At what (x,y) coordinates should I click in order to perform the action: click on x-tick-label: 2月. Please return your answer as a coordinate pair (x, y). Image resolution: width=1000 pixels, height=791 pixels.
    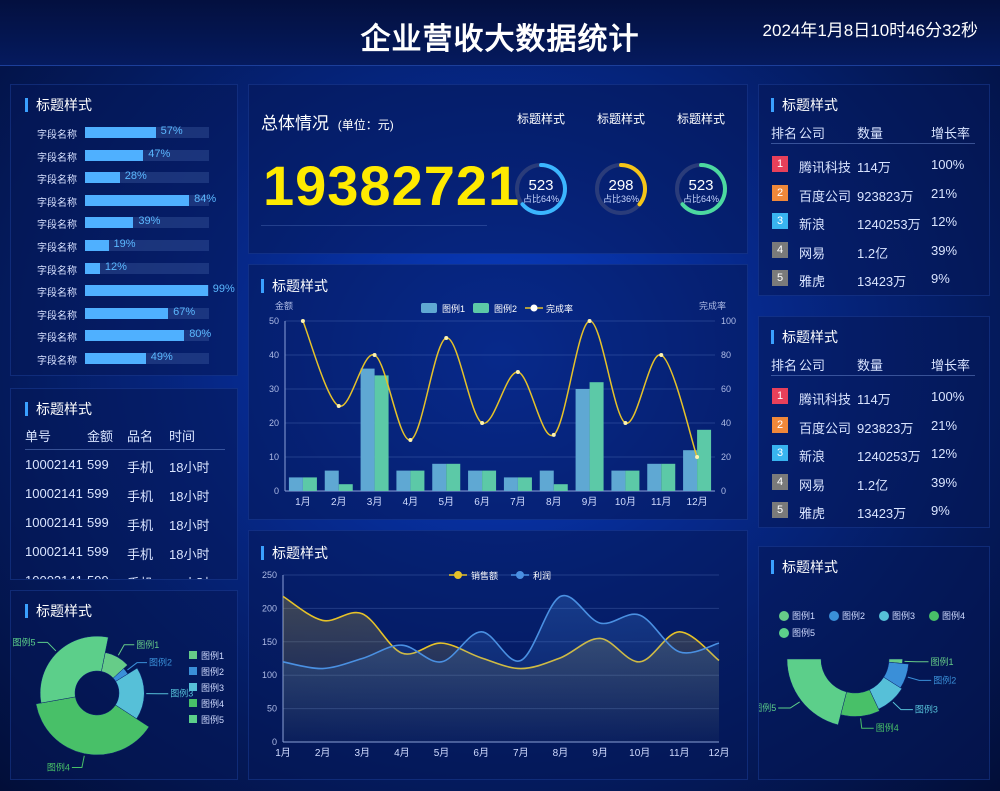
    Looking at the image, I should click on (339, 502).